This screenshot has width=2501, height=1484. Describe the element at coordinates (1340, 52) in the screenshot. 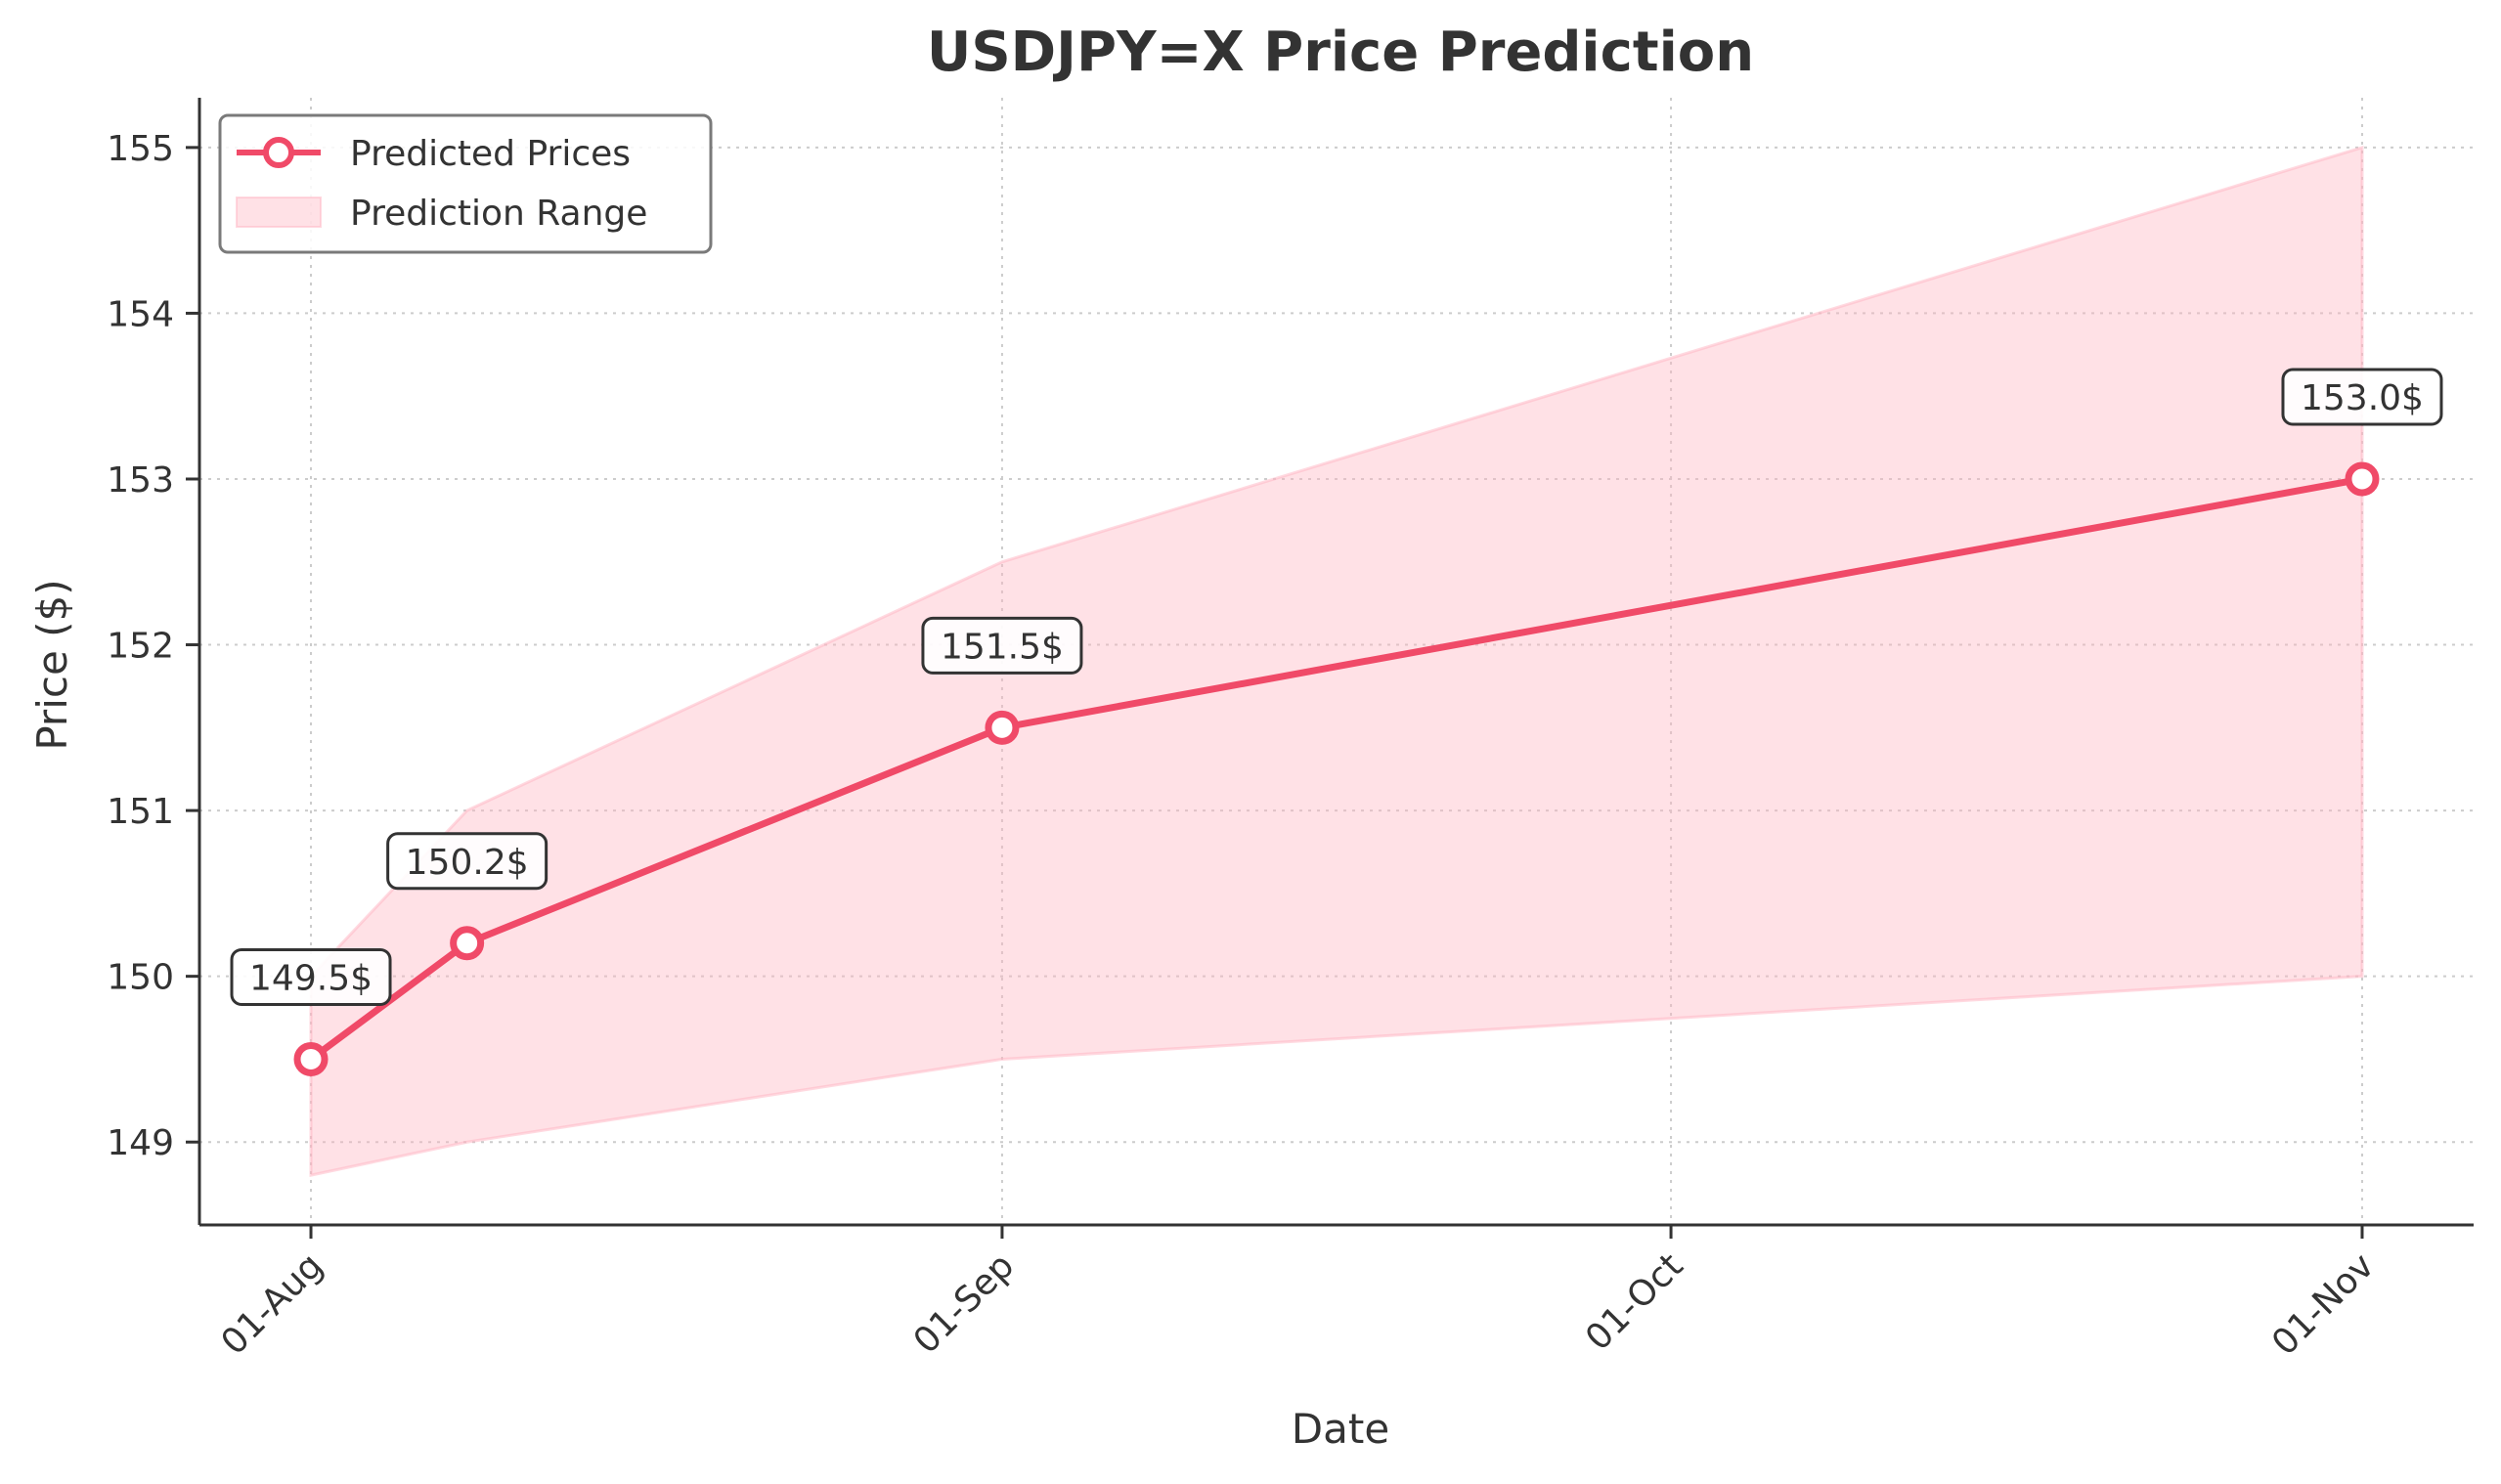

I see `chart-title: USDJPY=X Price Prediction` at that location.